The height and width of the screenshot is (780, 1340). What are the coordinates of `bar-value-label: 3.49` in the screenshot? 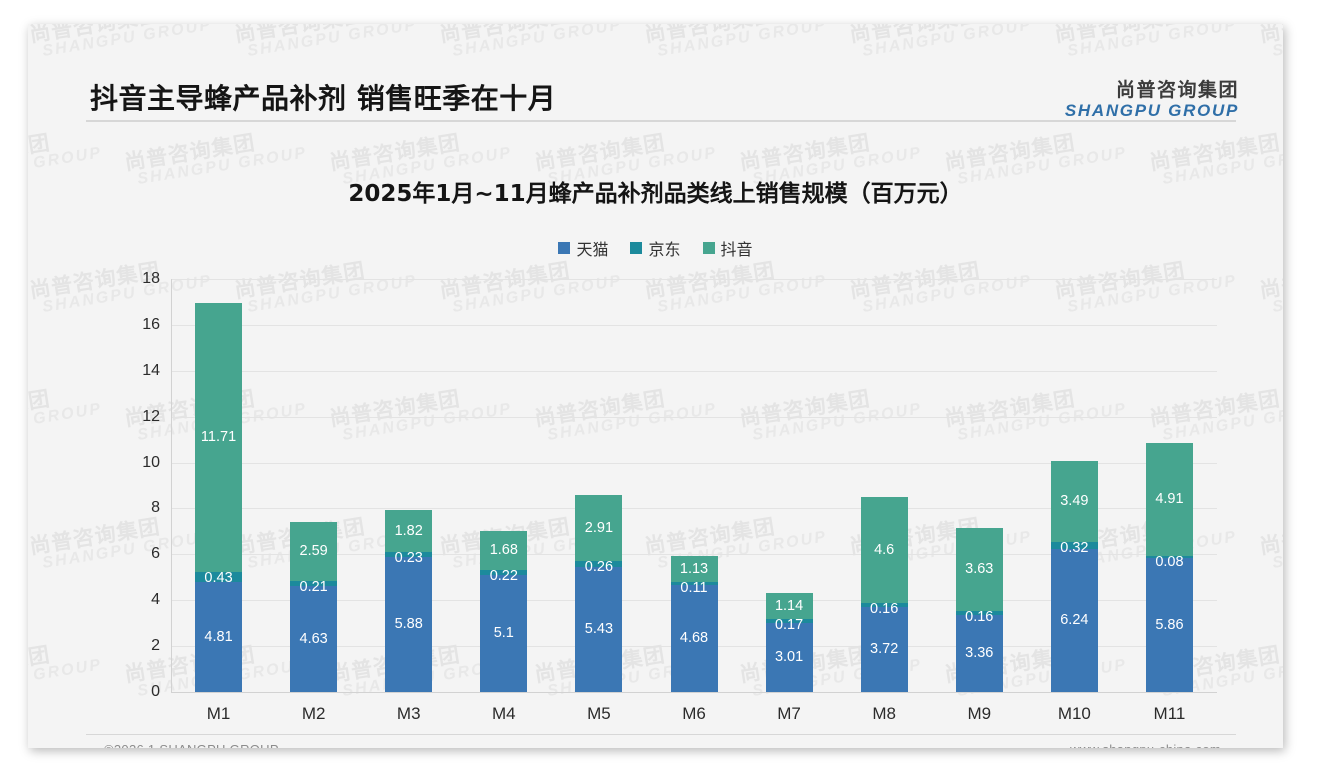 It's located at (1074, 501).